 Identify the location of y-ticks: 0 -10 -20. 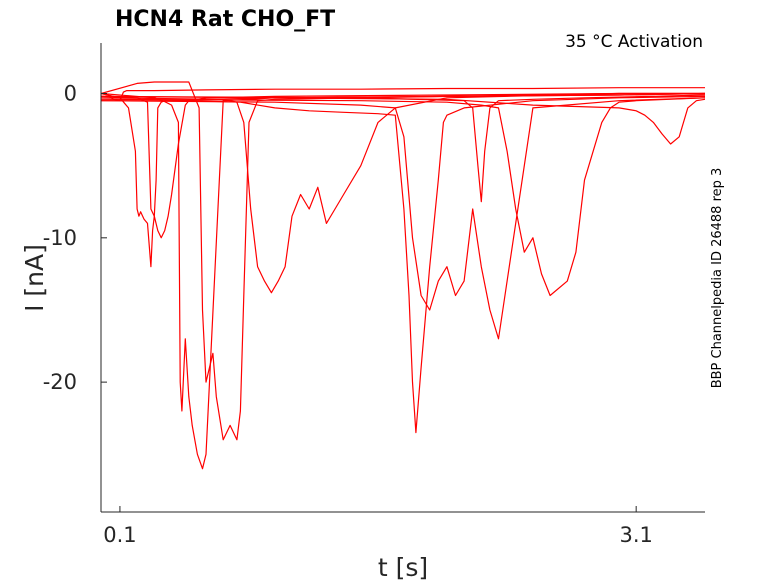
(75, 238).